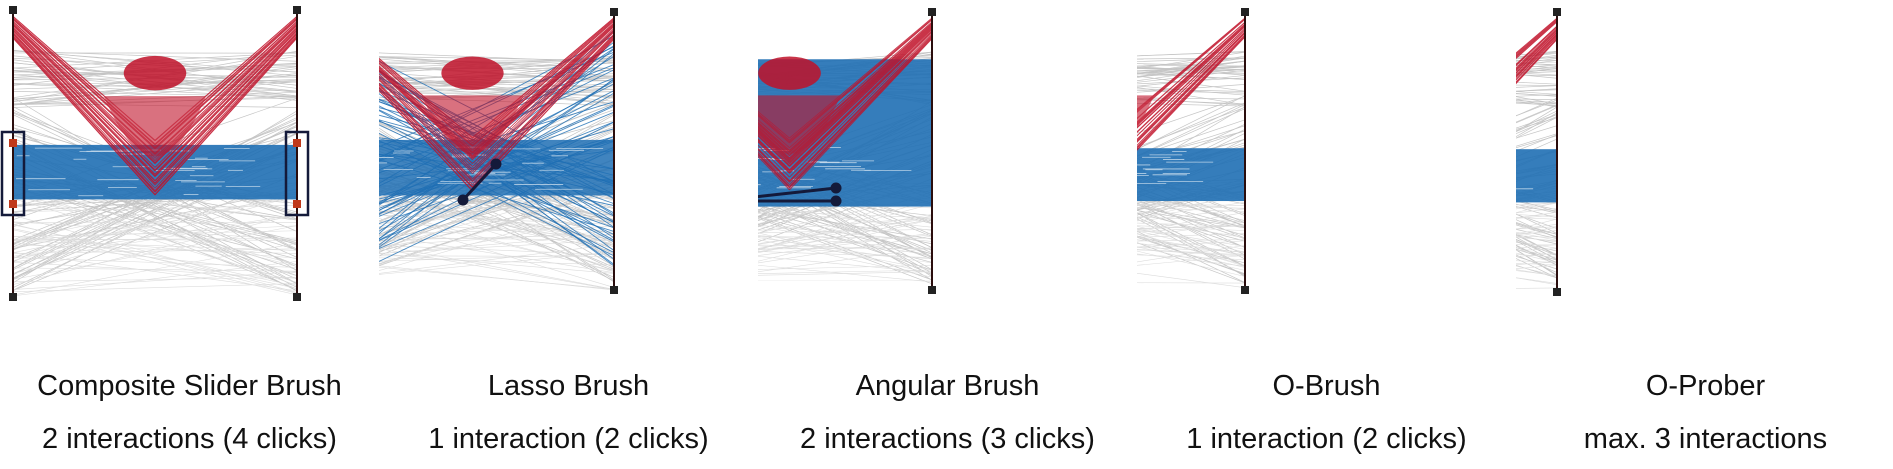  Describe the element at coordinates (947, 386) in the screenshot. I see `panel-title: Angular Brush` at that location.